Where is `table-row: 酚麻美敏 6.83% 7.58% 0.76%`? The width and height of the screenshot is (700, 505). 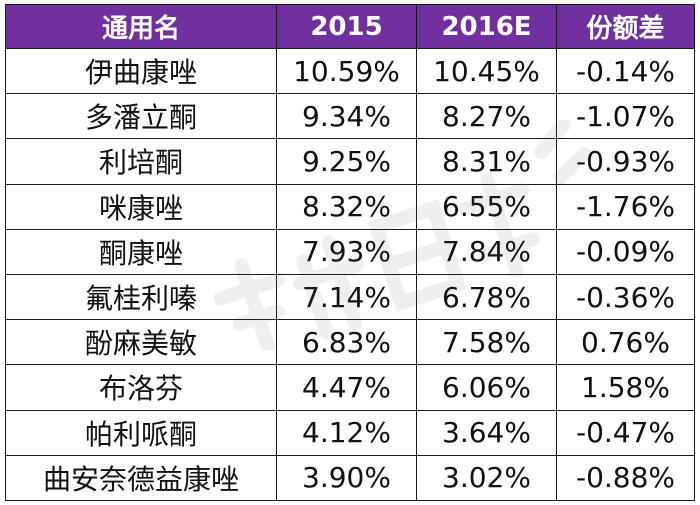
table-row: 酚麻美敏 6.83% 7.58% 0.76% is located at coordinates (350, 342).